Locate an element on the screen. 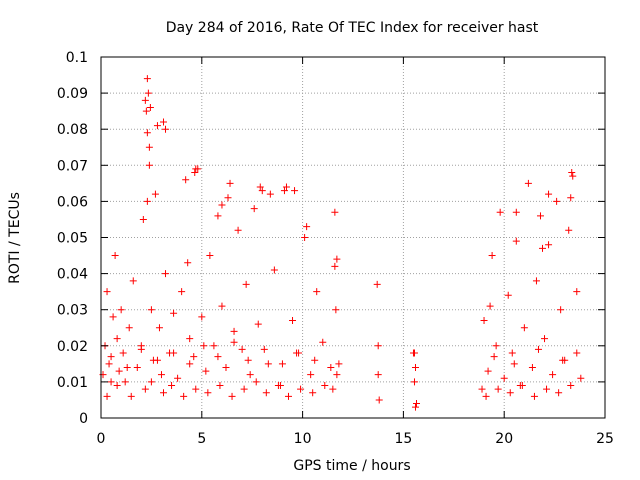 The width and height of the screenshot is (640, 480). y-tick-labels: 0 0.01 0.02 0.03 0.04 0.05 0.06 0.07 0.08 0.09 0.1 is located at coordinates (72, 238).